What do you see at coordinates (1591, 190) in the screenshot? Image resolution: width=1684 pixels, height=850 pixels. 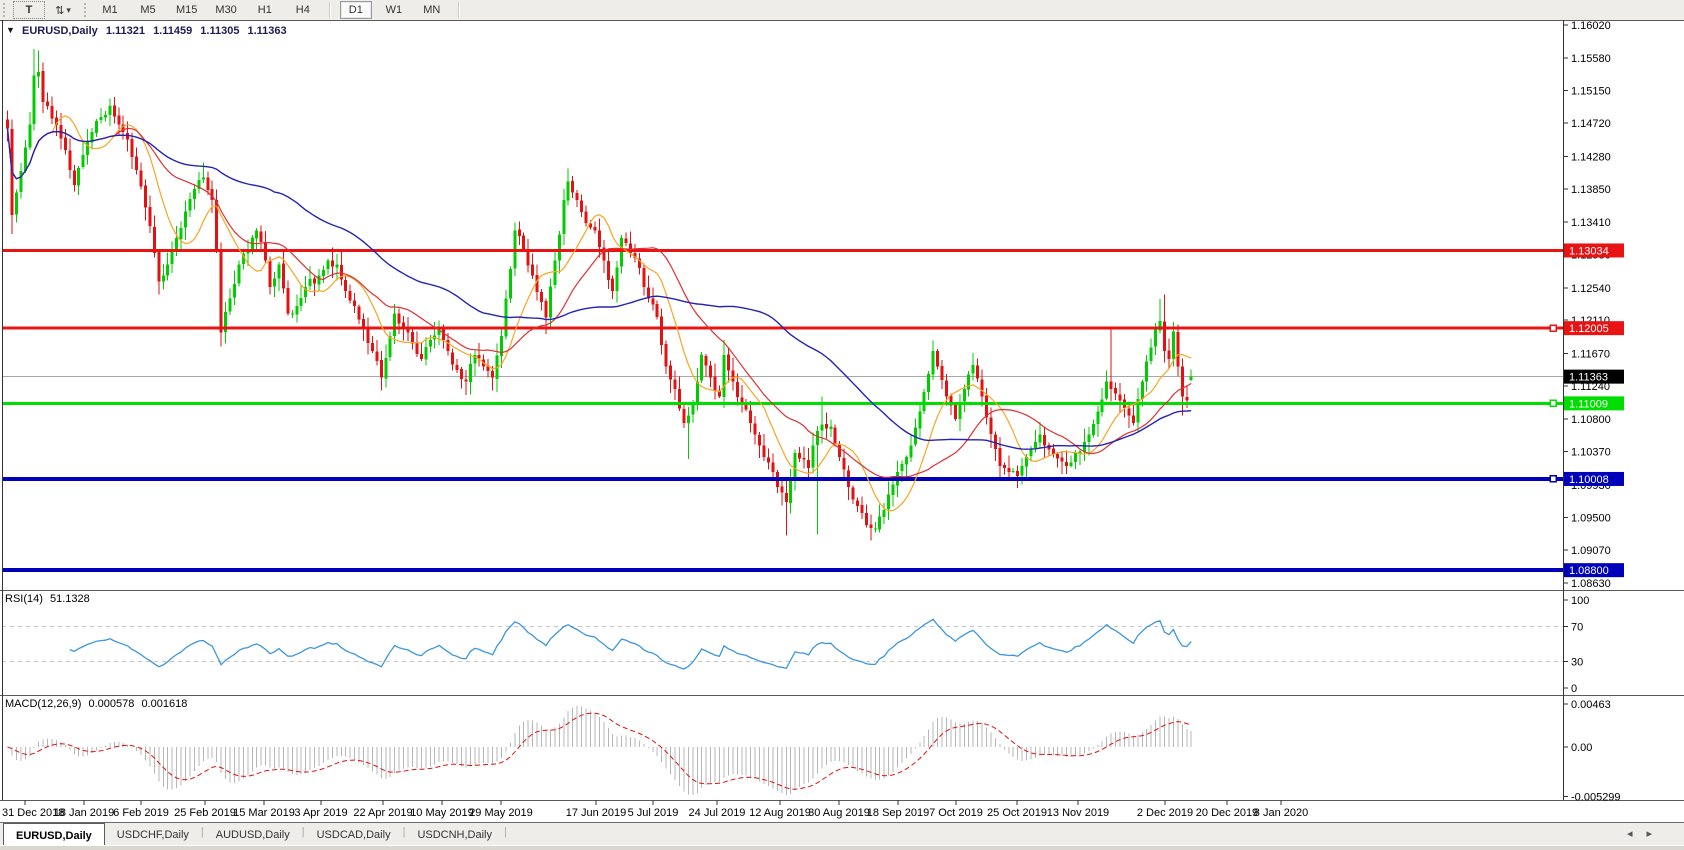 I see `price-tick-label: 1.13850` at bounding box center [1591, 190].